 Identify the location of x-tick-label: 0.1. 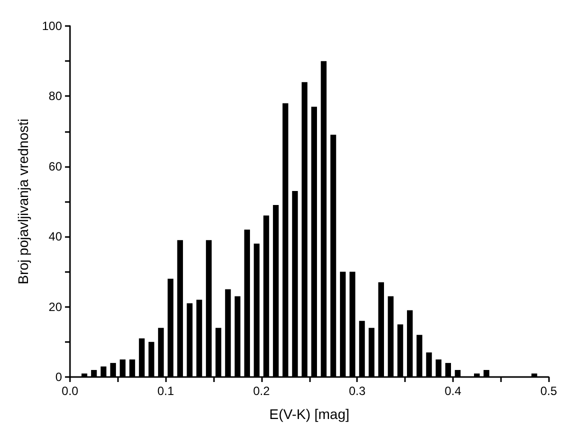
(165, 391).